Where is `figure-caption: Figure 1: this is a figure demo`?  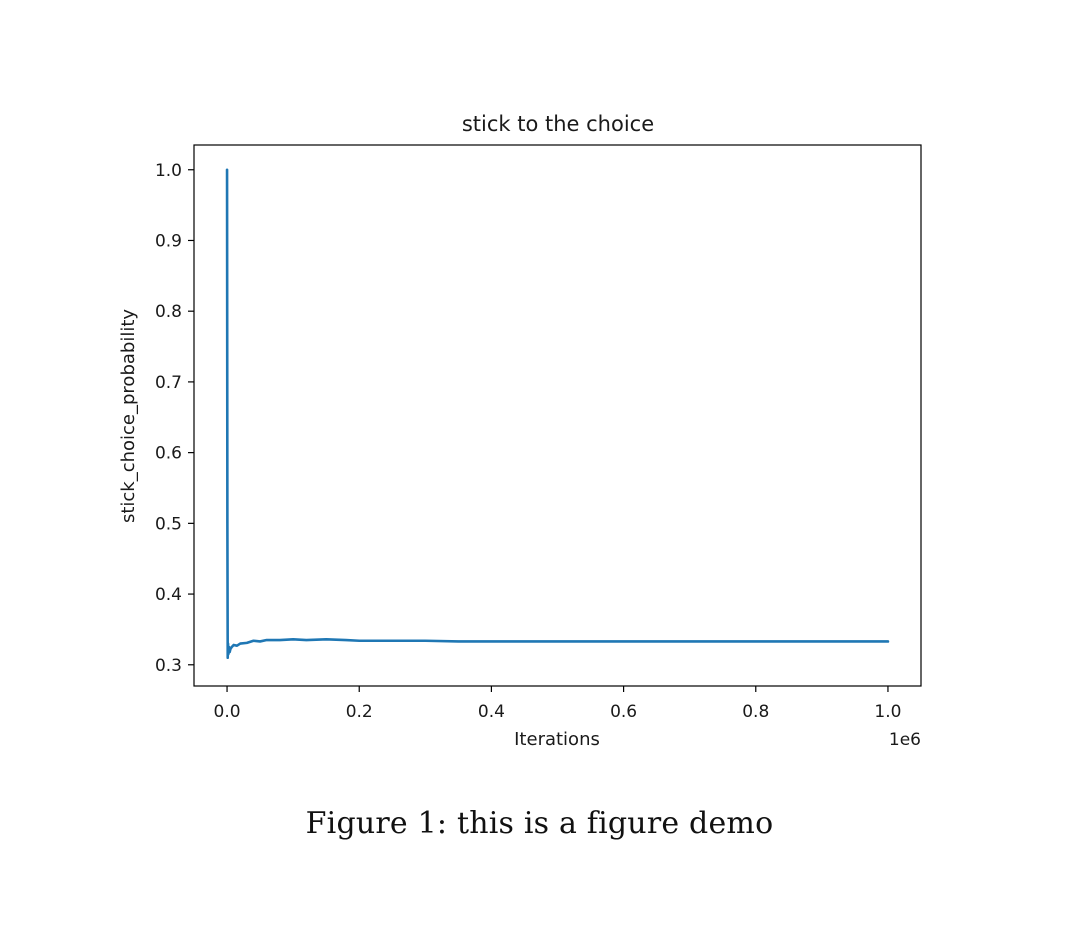
figure-caption: Figure 1: this is a figure demo is located at coordinates (539, 823).